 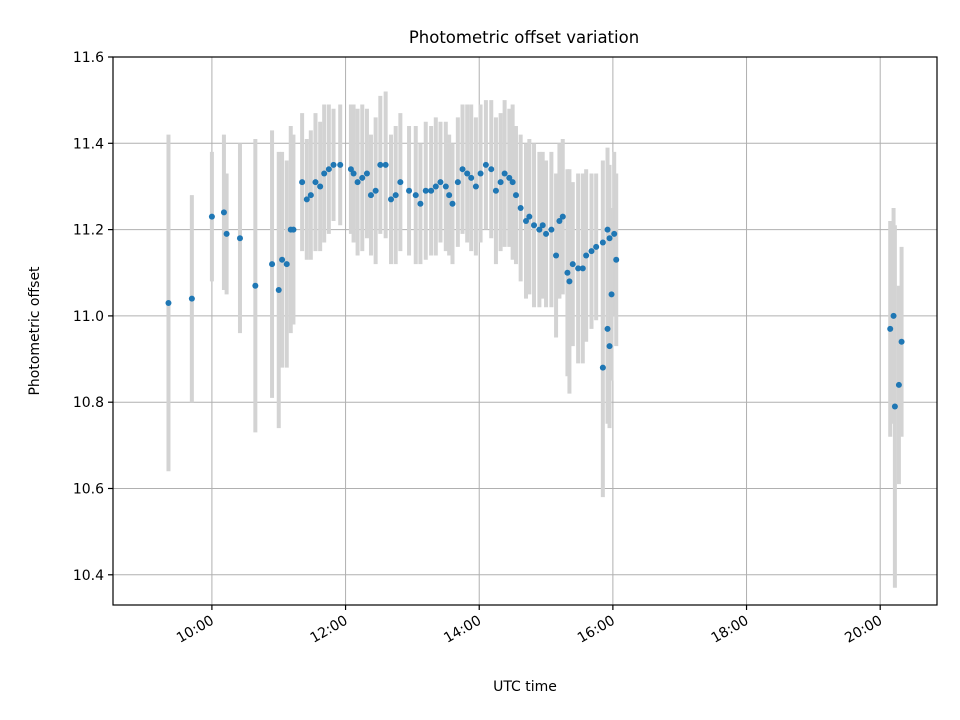 What do you see at coordinates (525, 687) in the screenshot?
I see `x-axis-label: UTC time` at bounding box center [525, 687].